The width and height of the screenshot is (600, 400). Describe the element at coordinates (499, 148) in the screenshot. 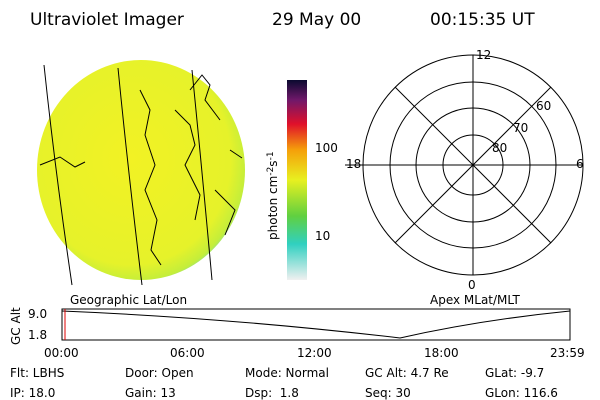

I see `polar-label: 80` at that location.